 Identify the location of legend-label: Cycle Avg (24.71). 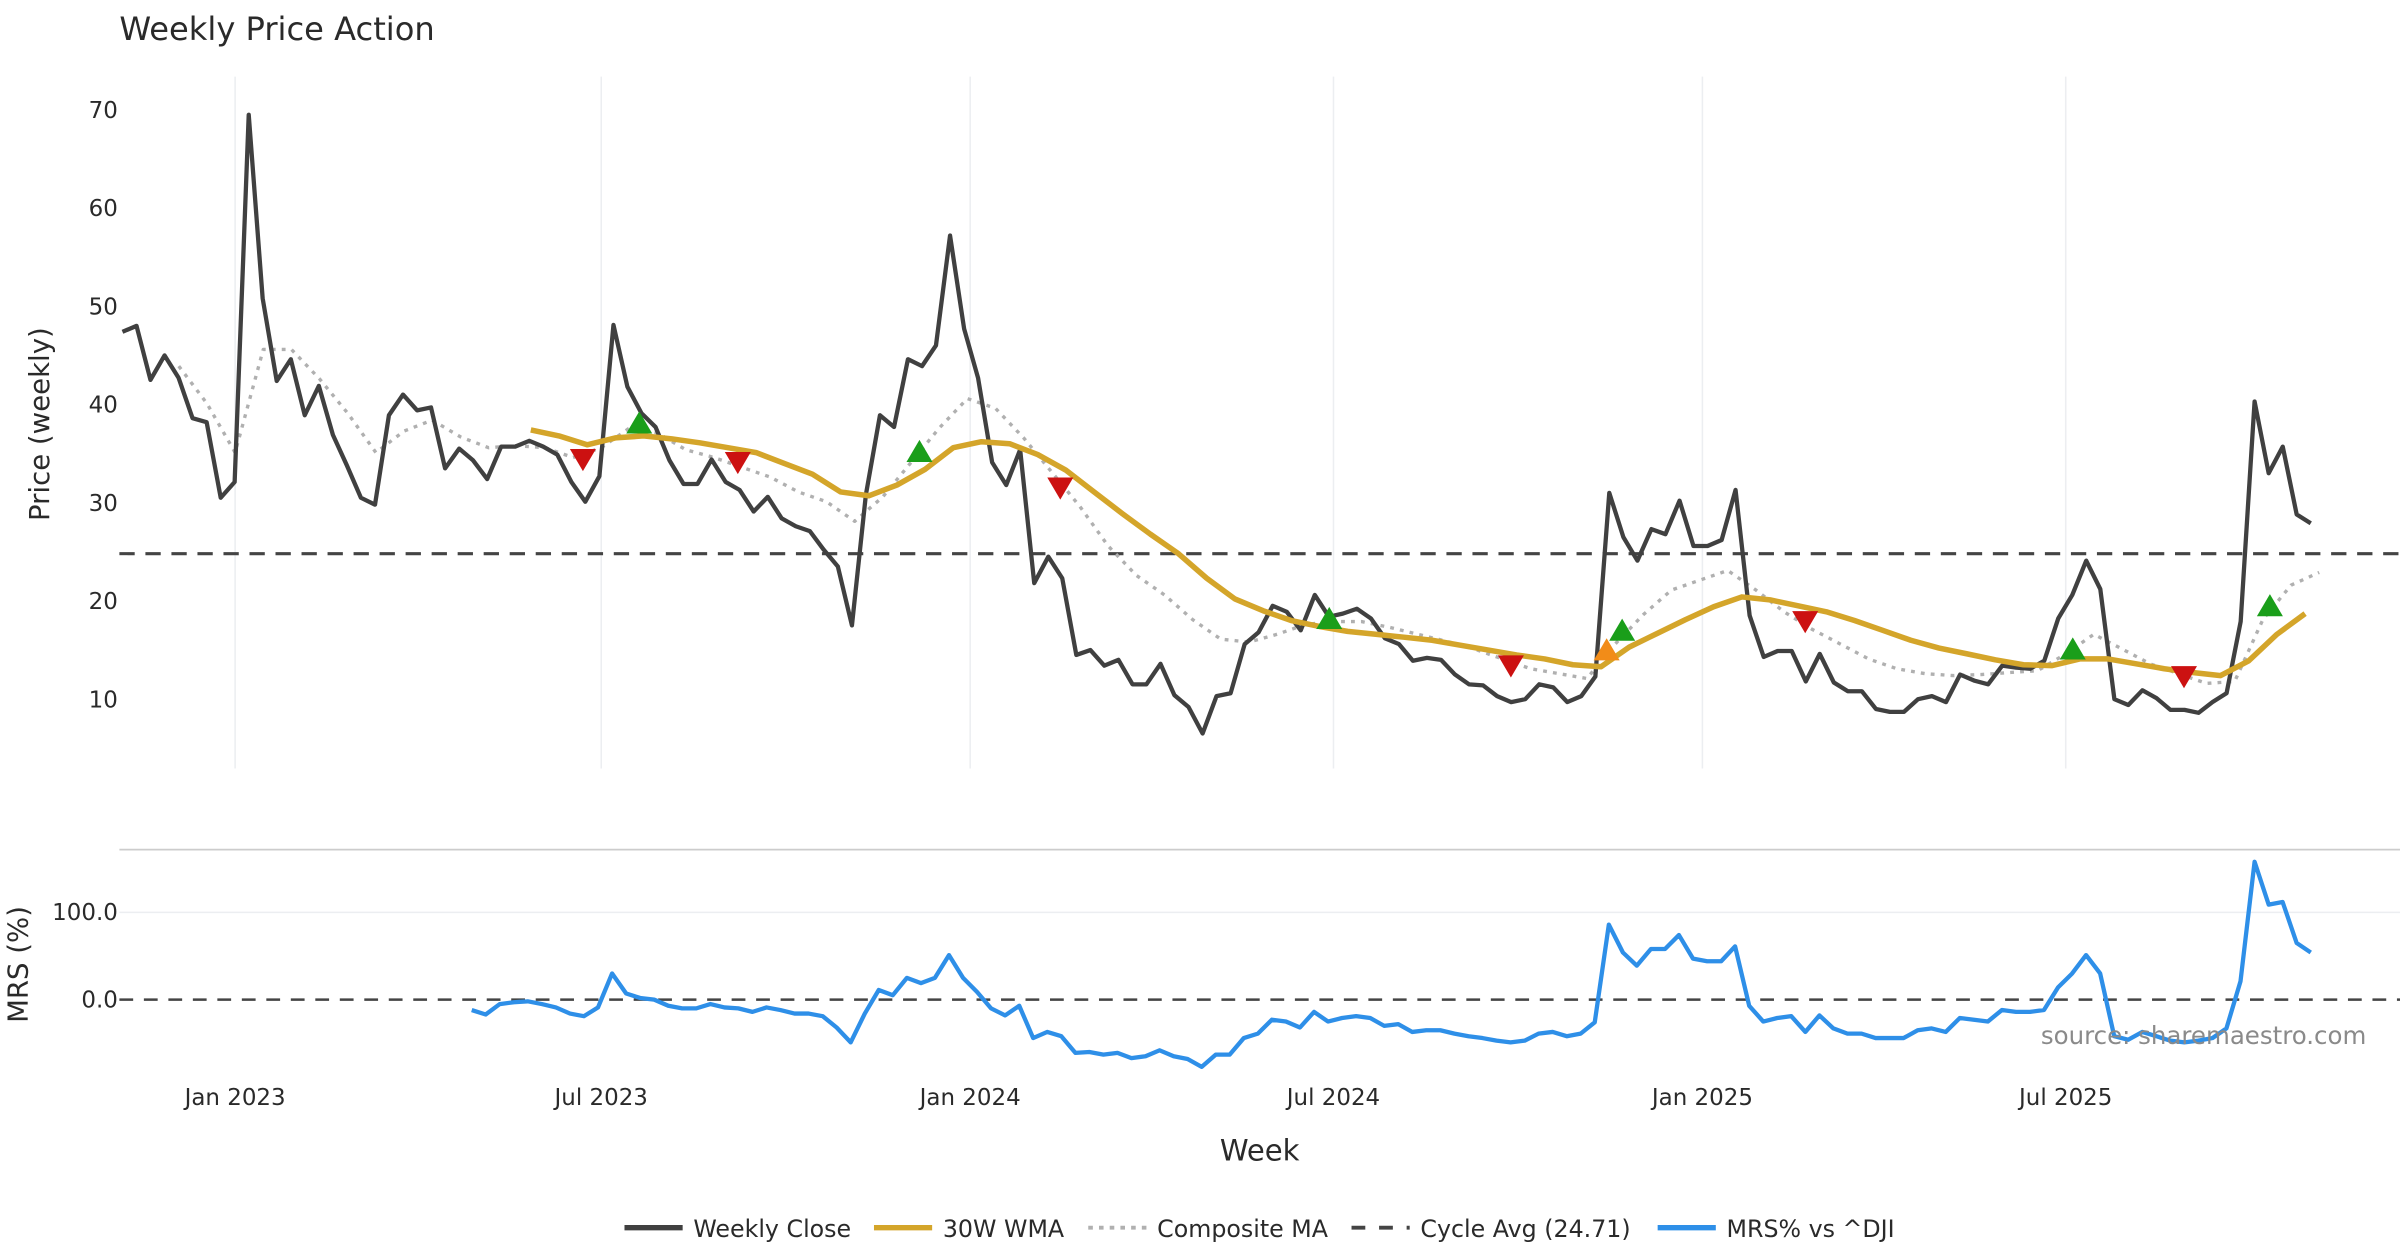
(1525, 1229).